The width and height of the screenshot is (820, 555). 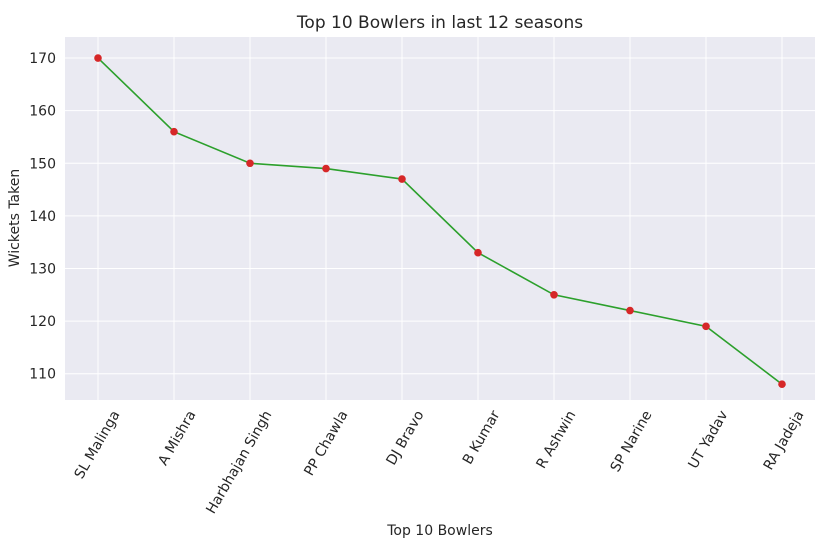 I want to click on y-tick-label: 170, so click(x=42, y=59).